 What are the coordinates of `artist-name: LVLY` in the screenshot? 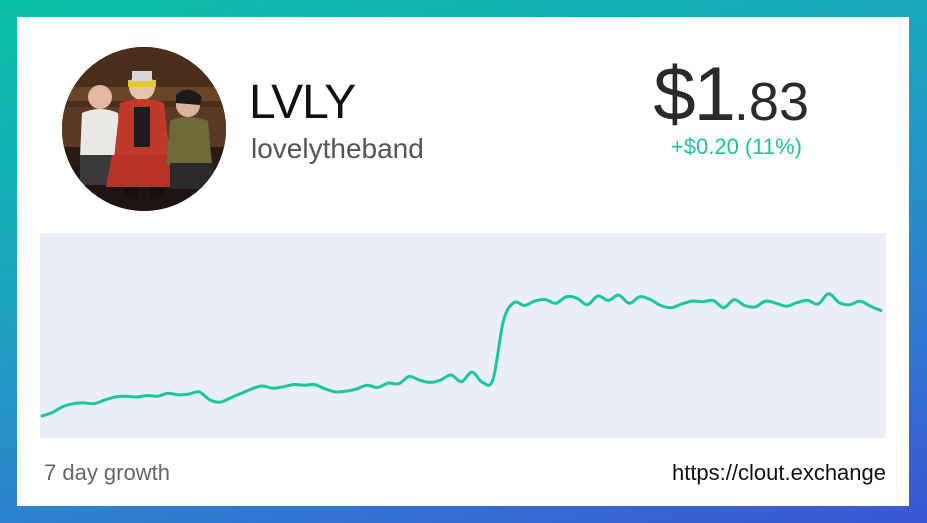 It's located at (302, 102).